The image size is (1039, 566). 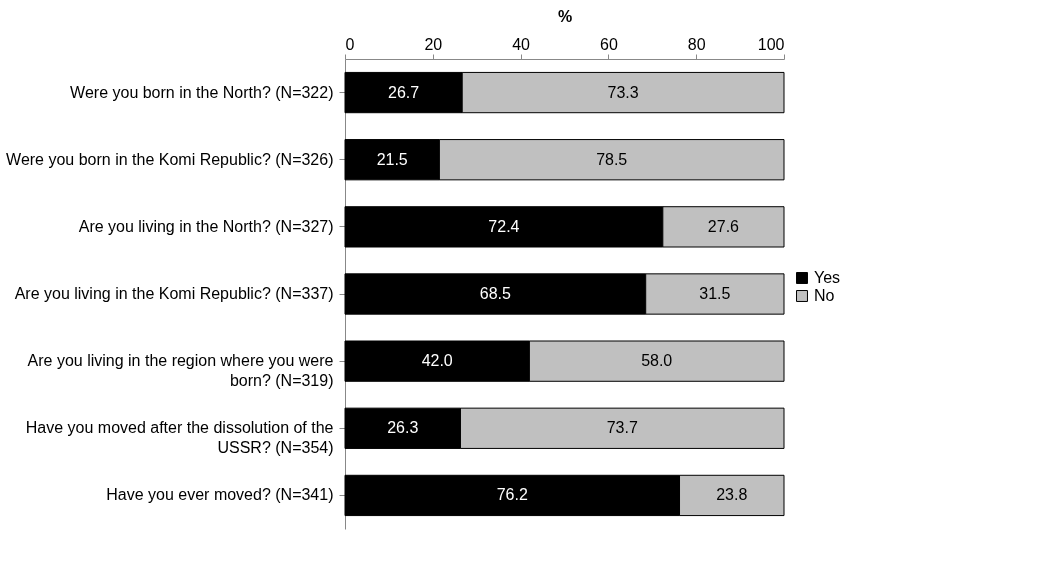 I want to click on data-label: 68.5, so click(x=495, y=293).